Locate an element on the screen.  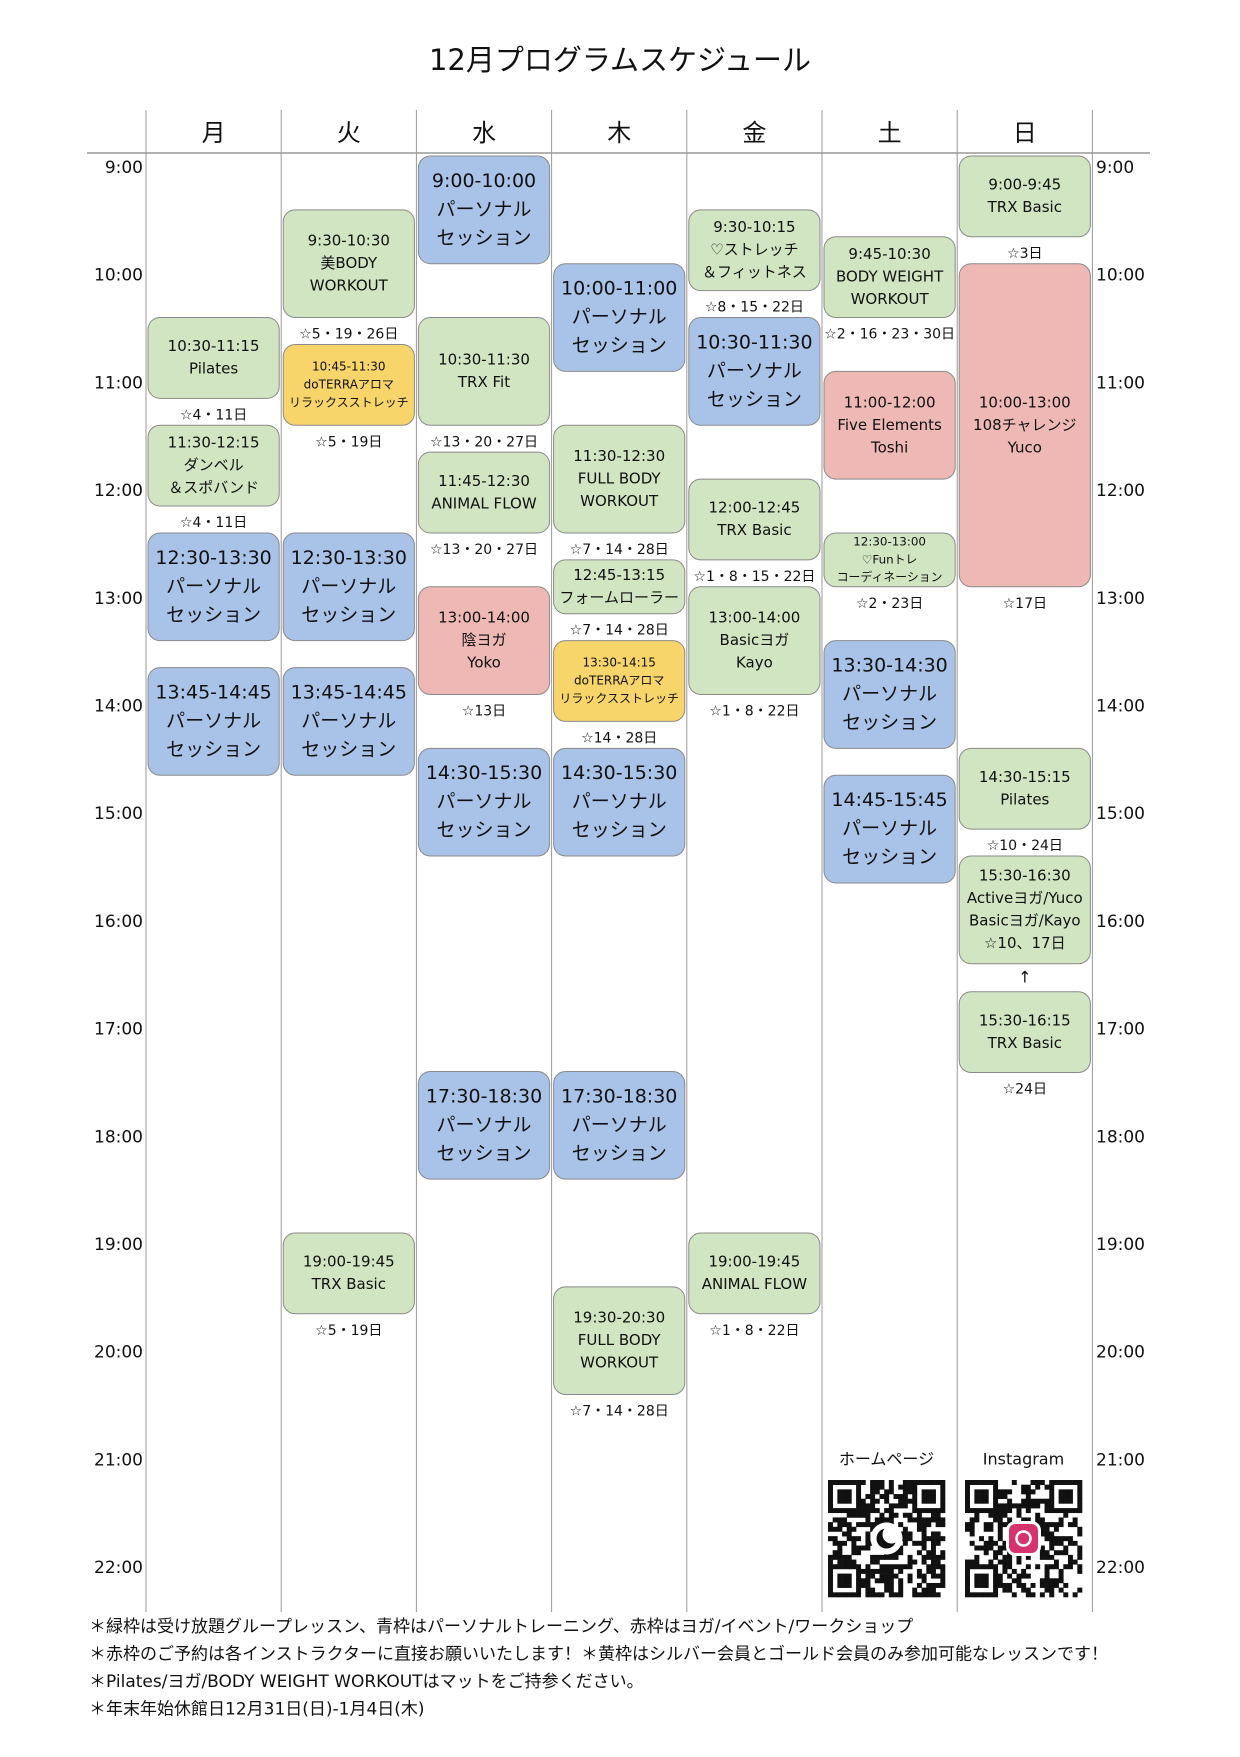
event-text: FULL BODY is located at coordinates (620, 479).